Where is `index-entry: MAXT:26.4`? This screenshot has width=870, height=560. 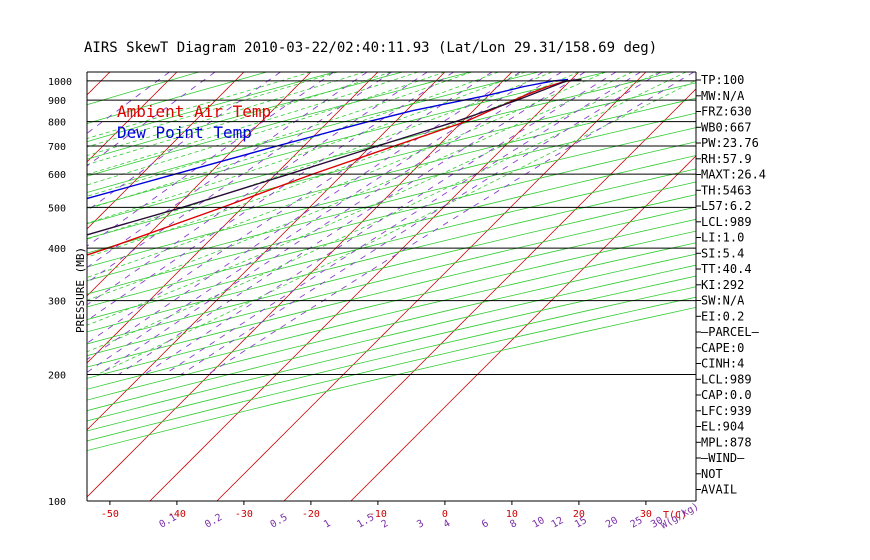
index-entry: MAXT:26.4 is located at coordinates (733, 175).